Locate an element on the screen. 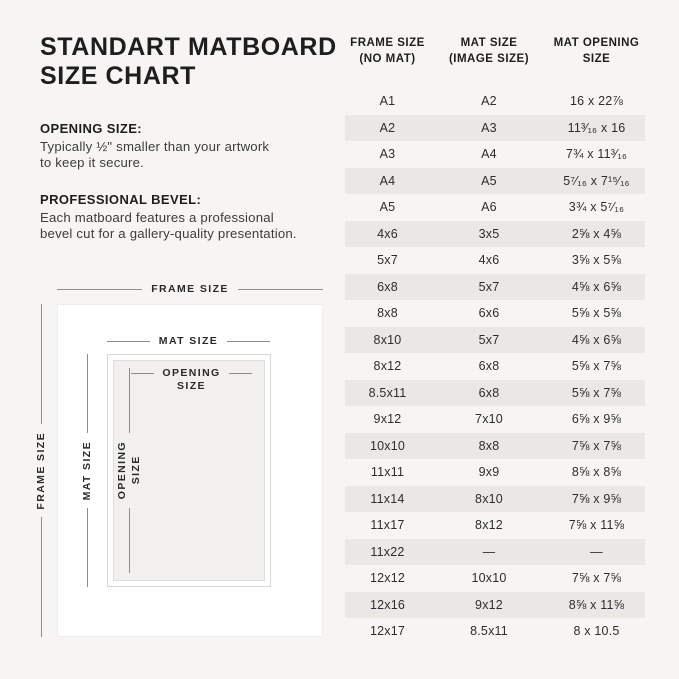  table-cell: 3⅝ x 5⅝ is located at coordinates (596, 260).